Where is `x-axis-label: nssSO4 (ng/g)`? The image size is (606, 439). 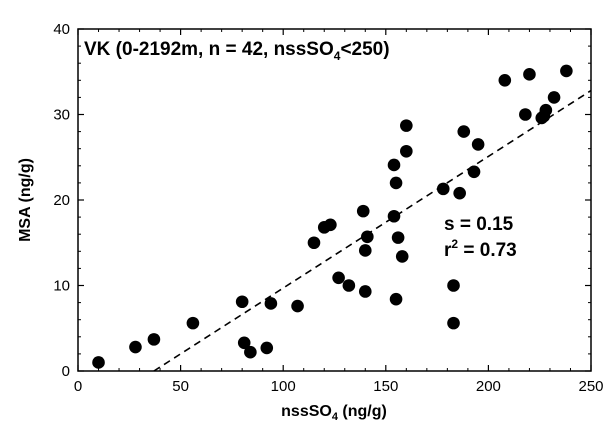 x-axis-label: nssSO4 (ng/g) is located at coordinates (334, 413).